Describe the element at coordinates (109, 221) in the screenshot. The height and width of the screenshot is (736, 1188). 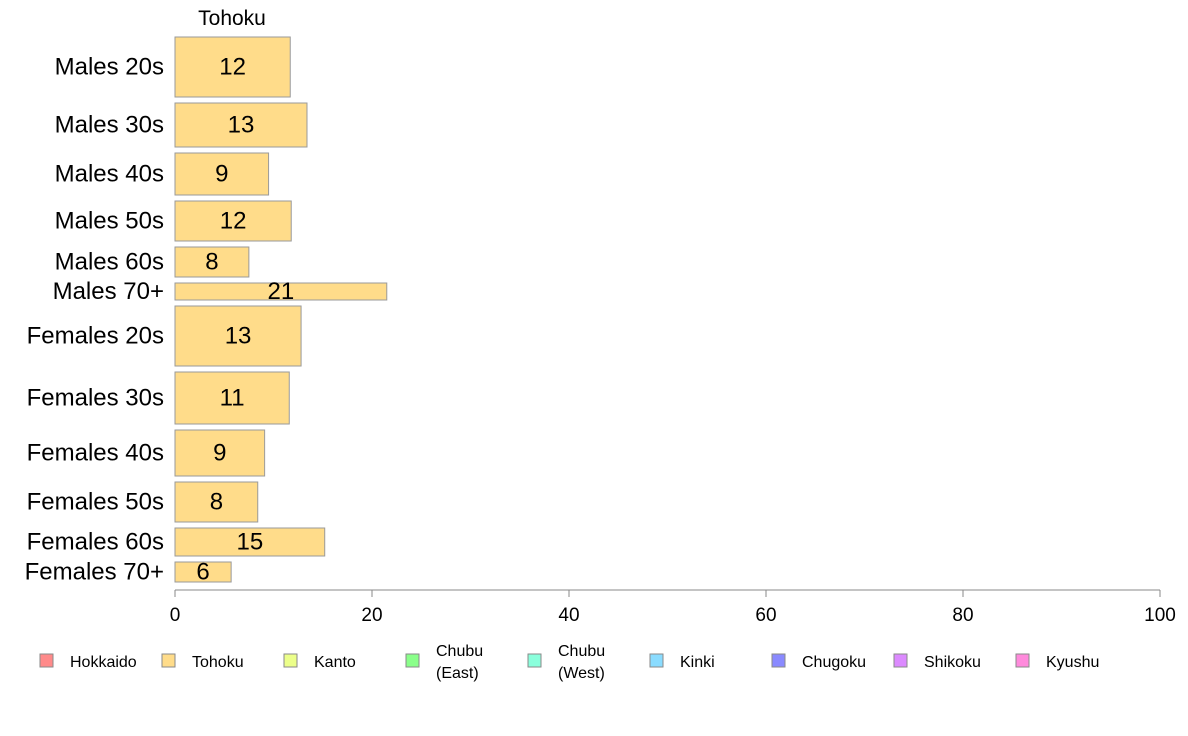
I see `category-label-3: Males 50s` at that location.